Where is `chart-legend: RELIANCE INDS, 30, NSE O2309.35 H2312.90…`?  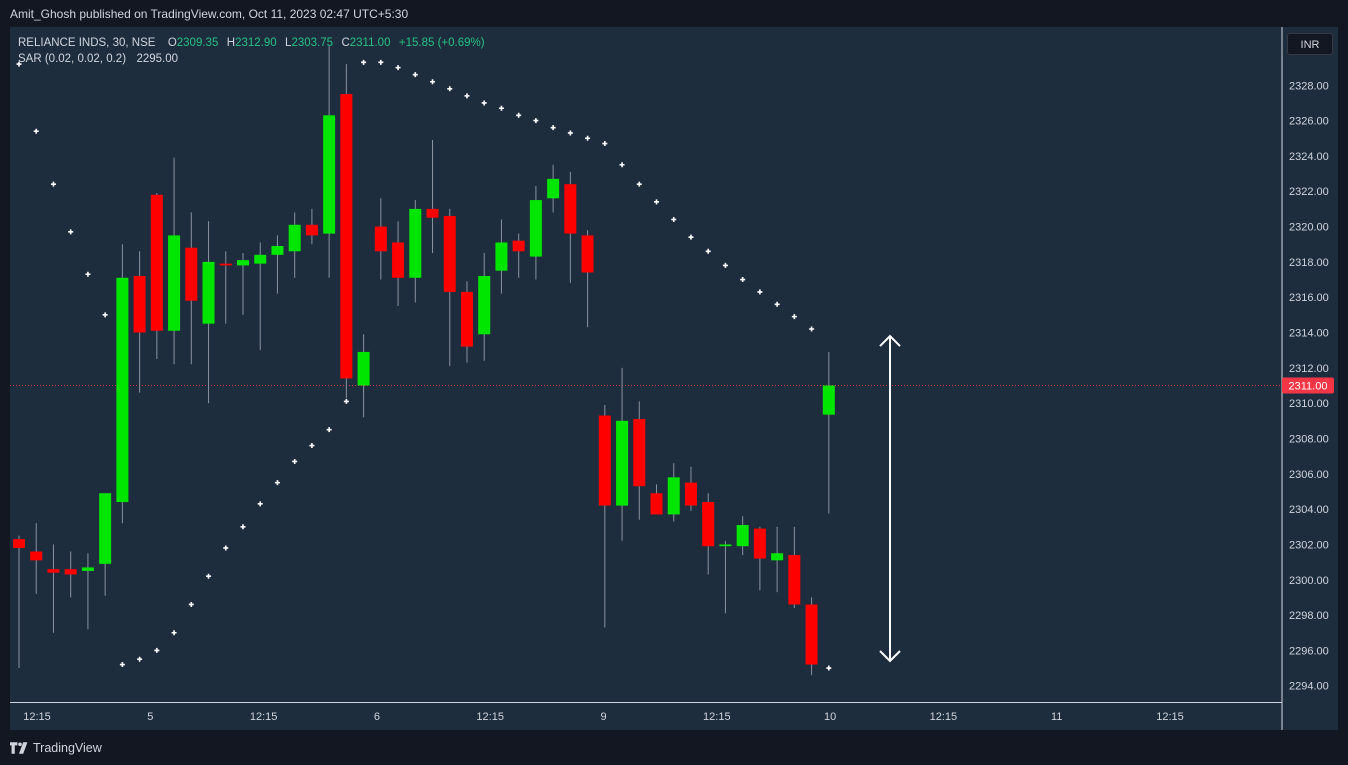 chart-legend: RELIANCE INDS, 30, NSE O2309.35 H2312.90… is located at coordinates (251, 51).